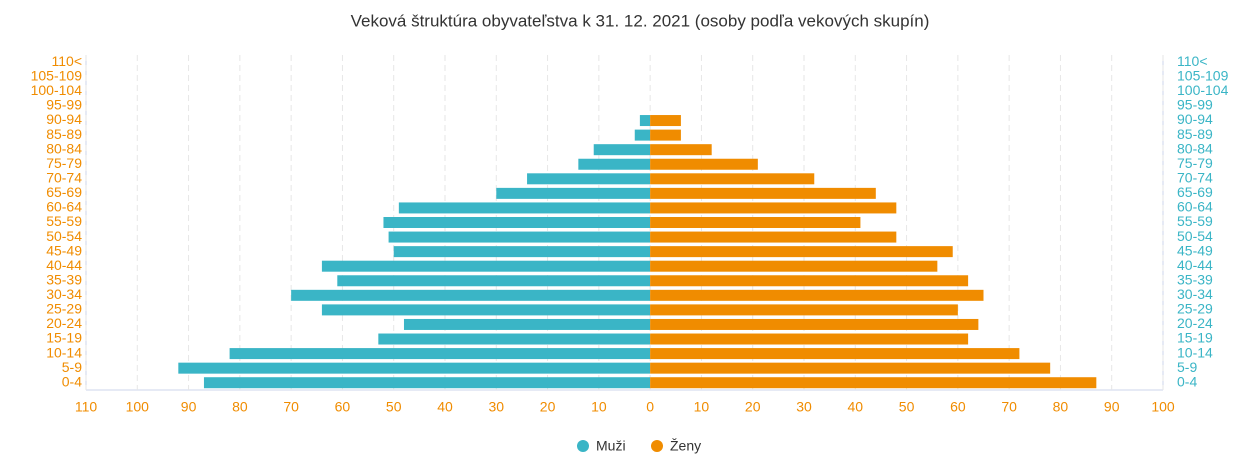 Image resolution: width=1236 pixels, height=455 pixels. Describe the element at coordinates (650, 407) in the screenshot. I see `x-tick-label: 0` at that location.